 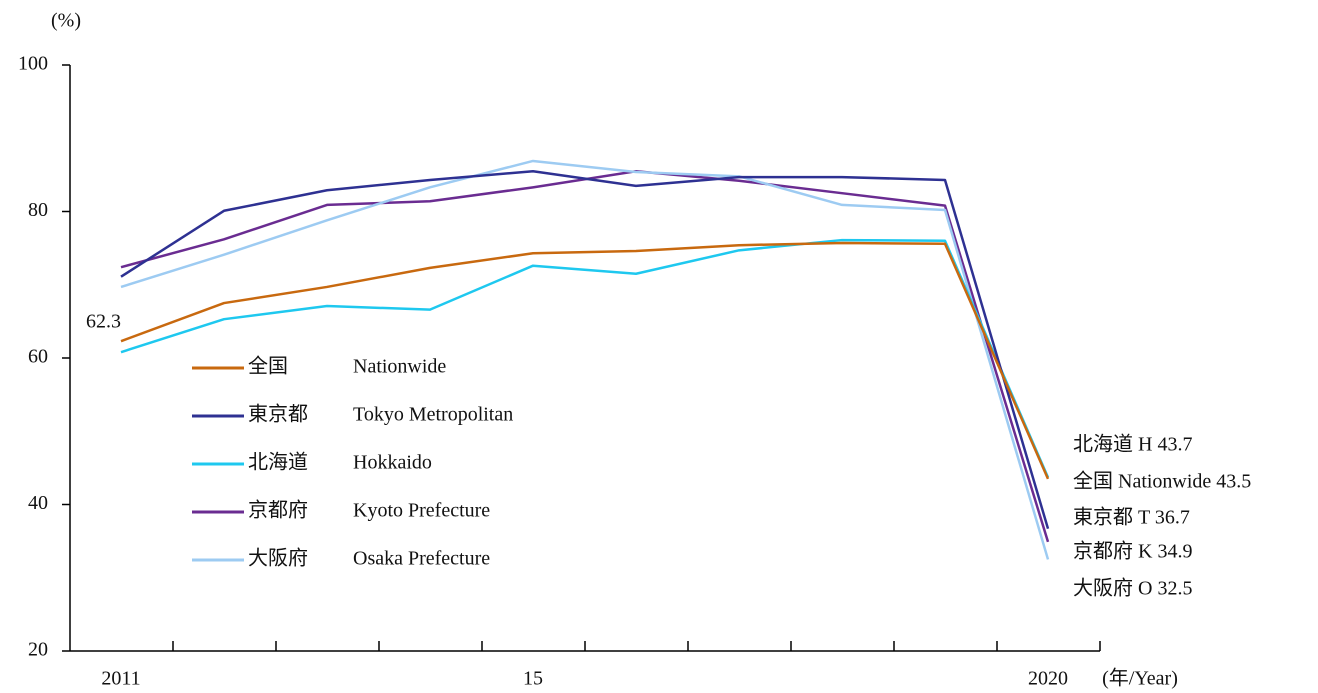 I want to click on y-tick-label: 80, so click(x=38, y=210).